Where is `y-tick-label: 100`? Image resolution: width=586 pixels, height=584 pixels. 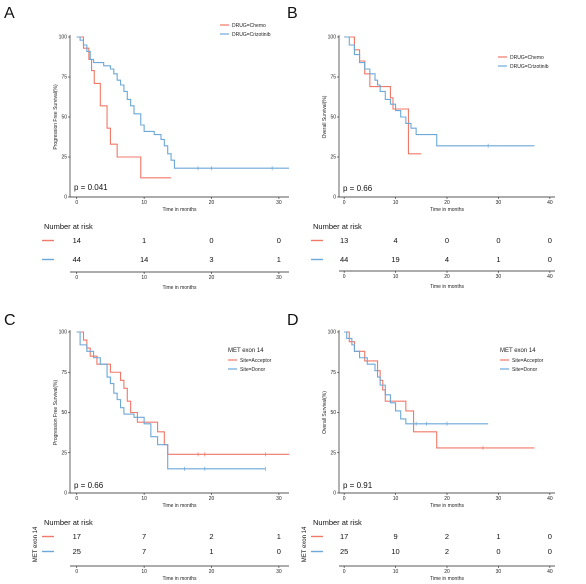 y-tick-label: 100 is located at coordinates (63, 38).